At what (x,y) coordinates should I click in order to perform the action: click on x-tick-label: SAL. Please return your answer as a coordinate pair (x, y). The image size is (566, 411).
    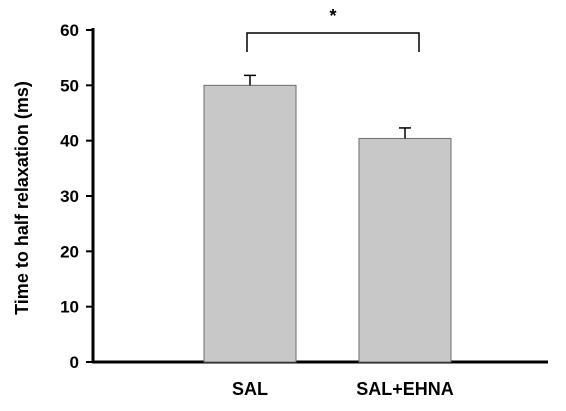
    Looking at the image, I should click on (250, 389).